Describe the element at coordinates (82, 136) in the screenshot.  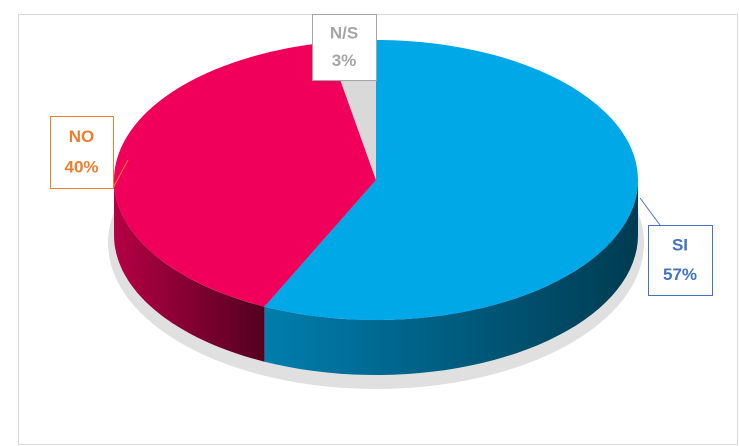
I see `category-label: NO` at that location.